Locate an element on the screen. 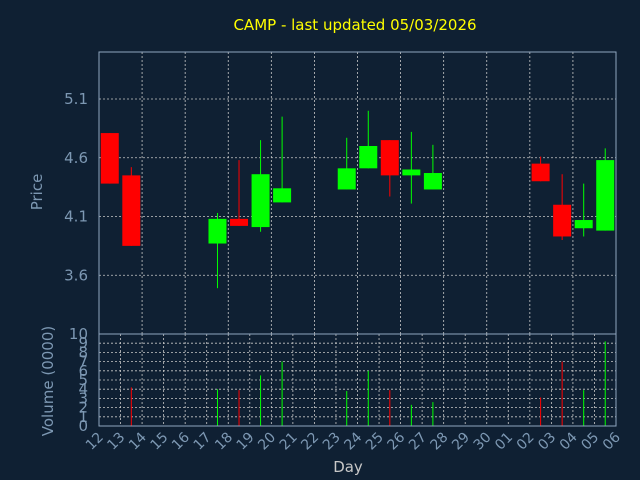 The width and height of the screenshot is (640, 480). volume-tick-label: 3 is located at coordinates (83, 398).